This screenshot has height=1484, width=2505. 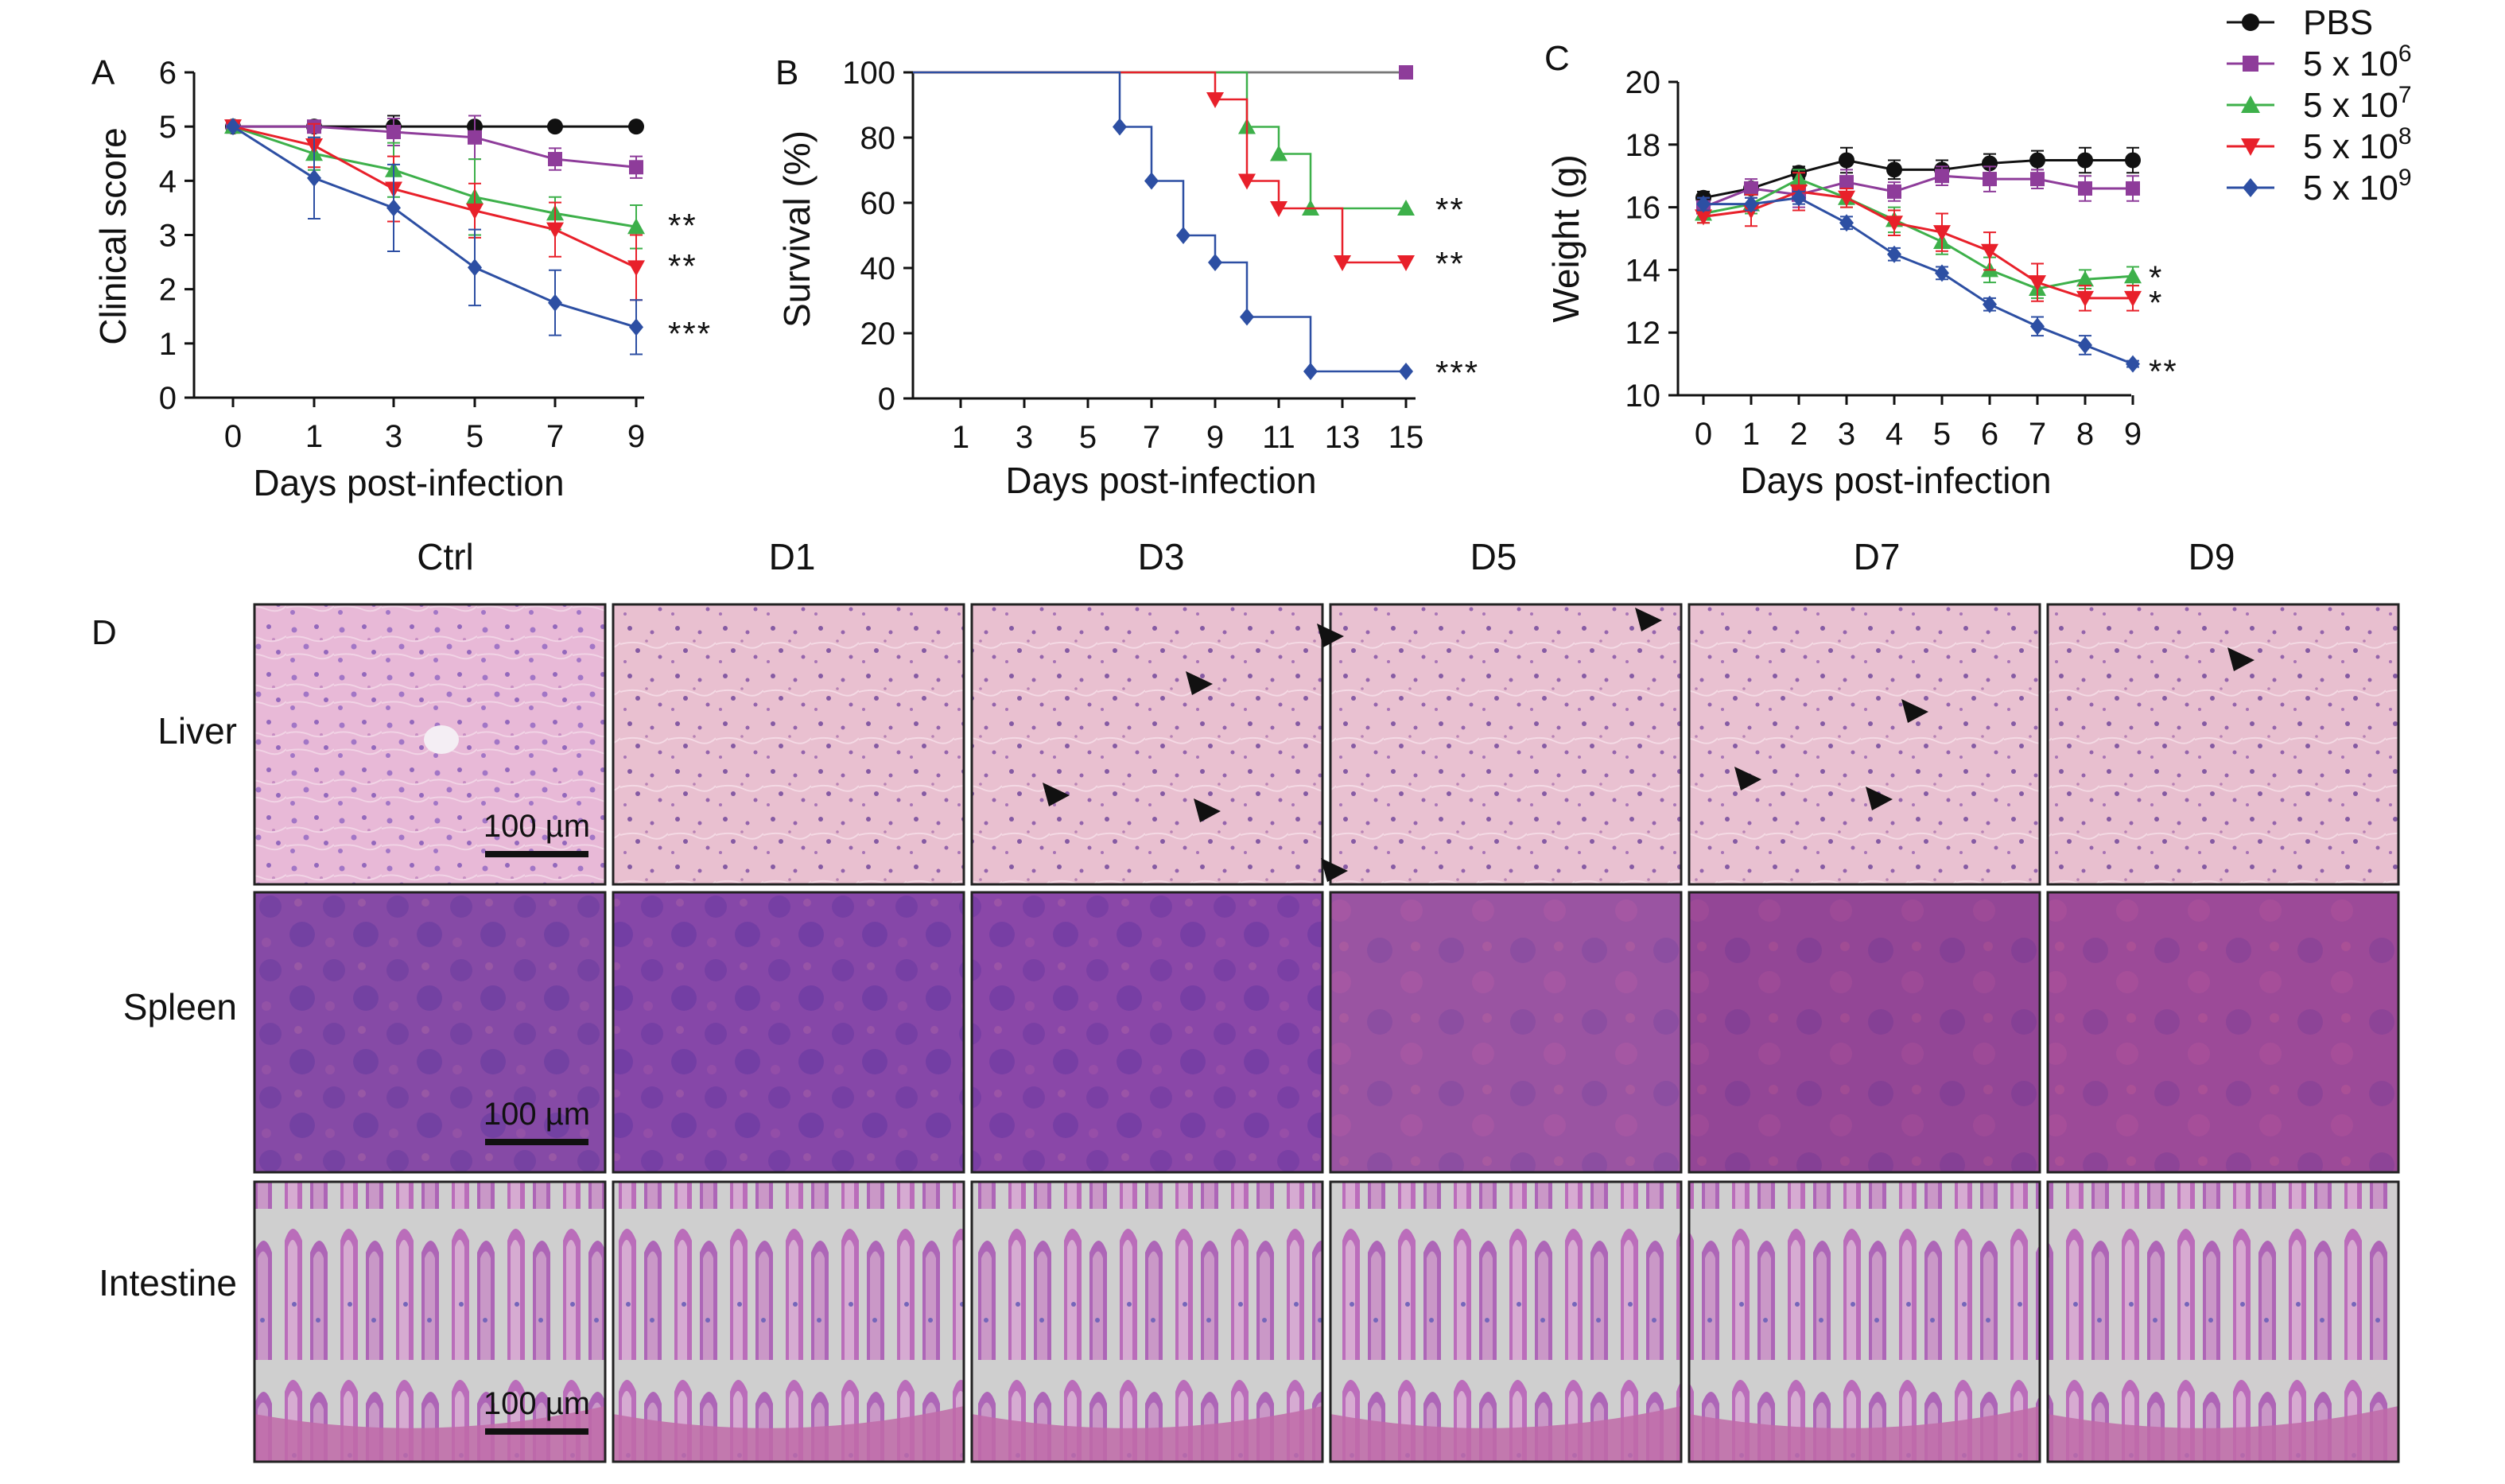 What do you see at coordinates (1147, 1321) in the screenshot?
I see `tile-intestine-d3` at bounding box center [1147, 1321].